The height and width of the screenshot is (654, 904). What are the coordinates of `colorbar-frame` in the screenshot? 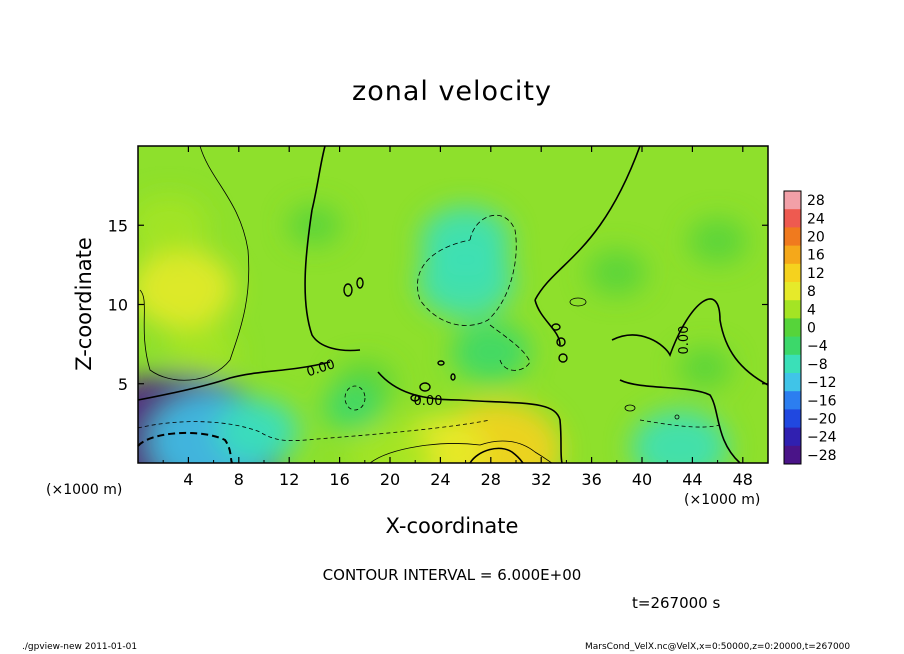 It's located at (792, 327).